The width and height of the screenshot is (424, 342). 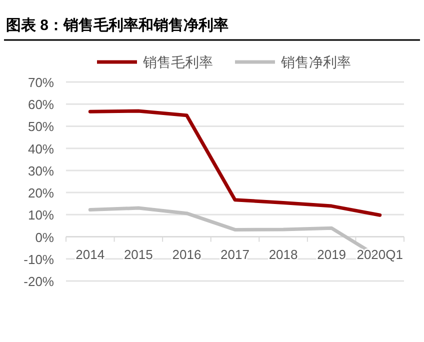 What do you see at coordinates (39, 281) in the screenshot?
I see `y-tick-label: -20%` at bounding box center [39, 281].